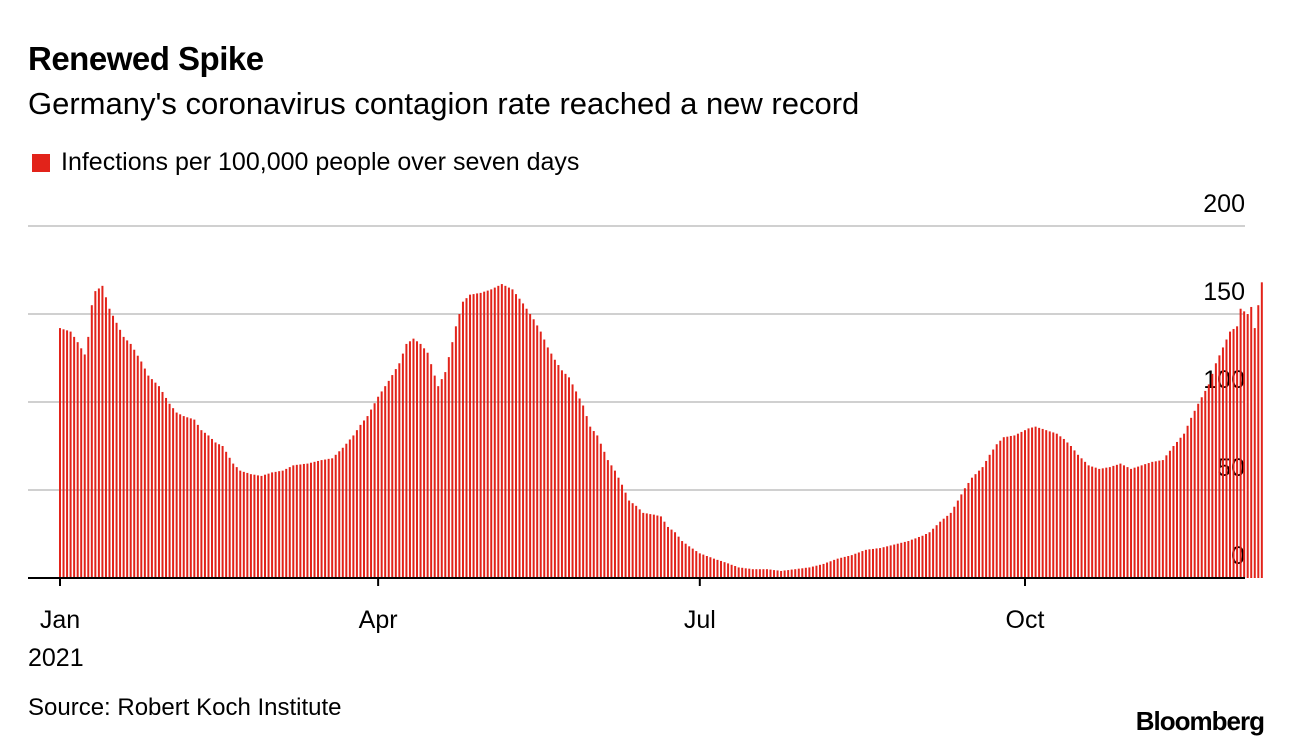 The height and width of the screenshot is (748, 1292). What do you see at coordinates (1200, 721) in the screenshot?
I see `bloomberg-logo: Bloomberg` at bounding box center [1200, 721].